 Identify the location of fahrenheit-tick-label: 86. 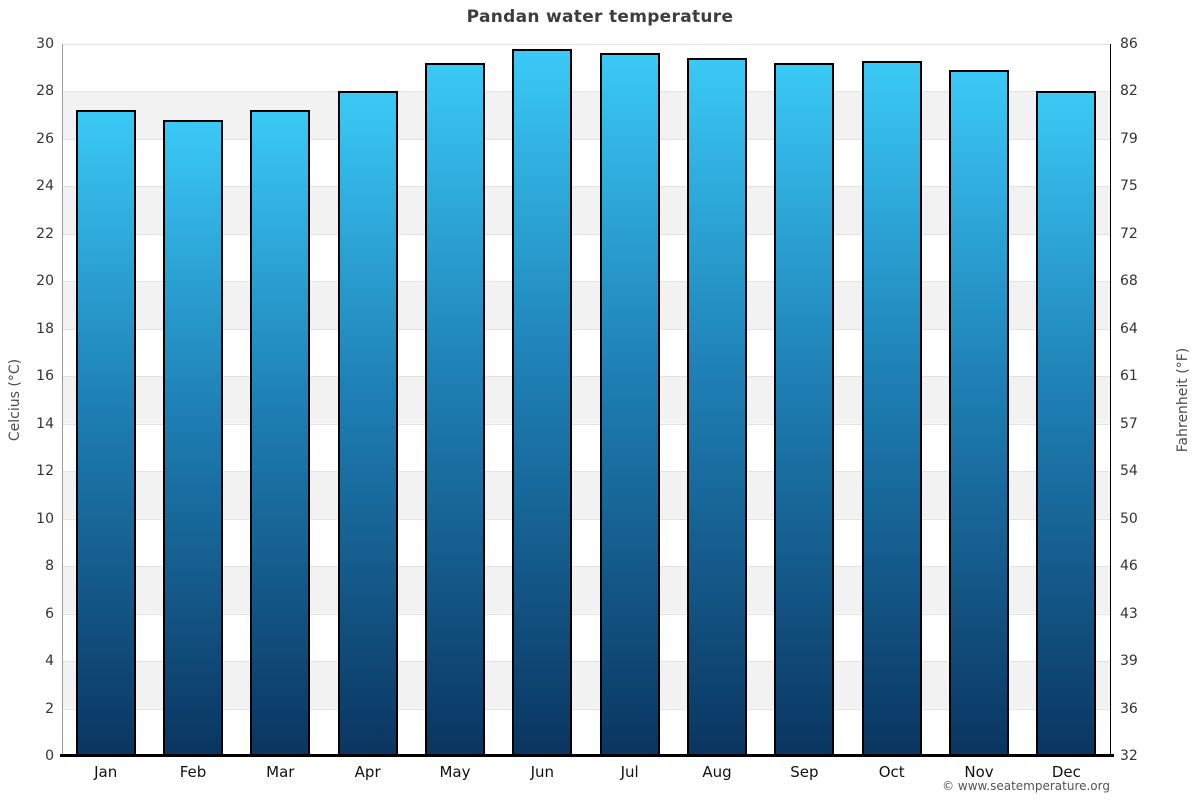
(1129, 44).